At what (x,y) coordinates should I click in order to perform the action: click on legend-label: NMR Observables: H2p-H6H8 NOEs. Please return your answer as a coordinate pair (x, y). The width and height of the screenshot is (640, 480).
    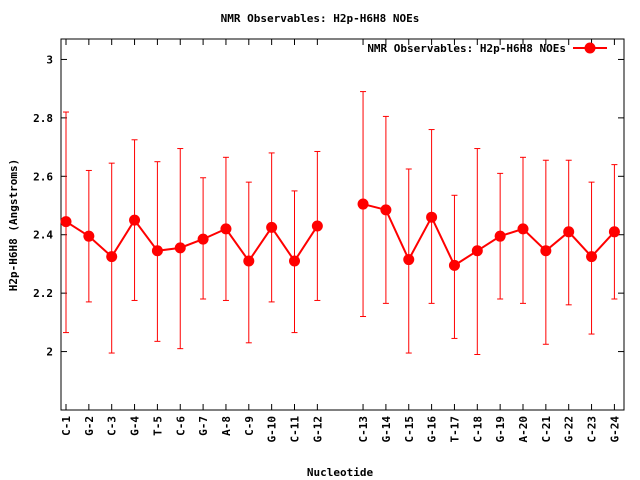
    Looking at the image, I should click on (466, 48).